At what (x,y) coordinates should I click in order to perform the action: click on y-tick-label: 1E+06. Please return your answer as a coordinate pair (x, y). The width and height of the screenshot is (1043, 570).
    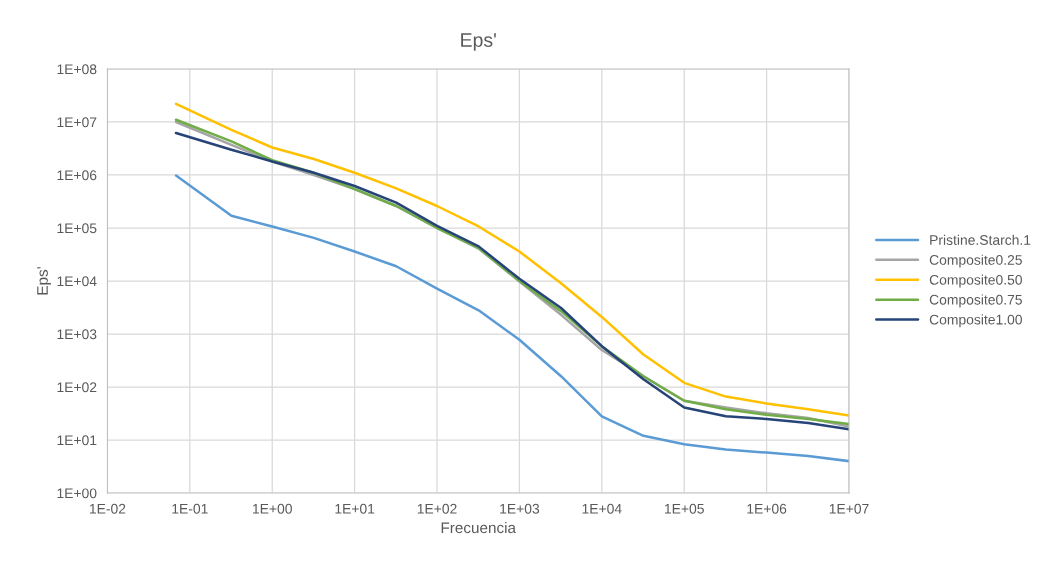
    Looking at the image, I should click on (77, 175).